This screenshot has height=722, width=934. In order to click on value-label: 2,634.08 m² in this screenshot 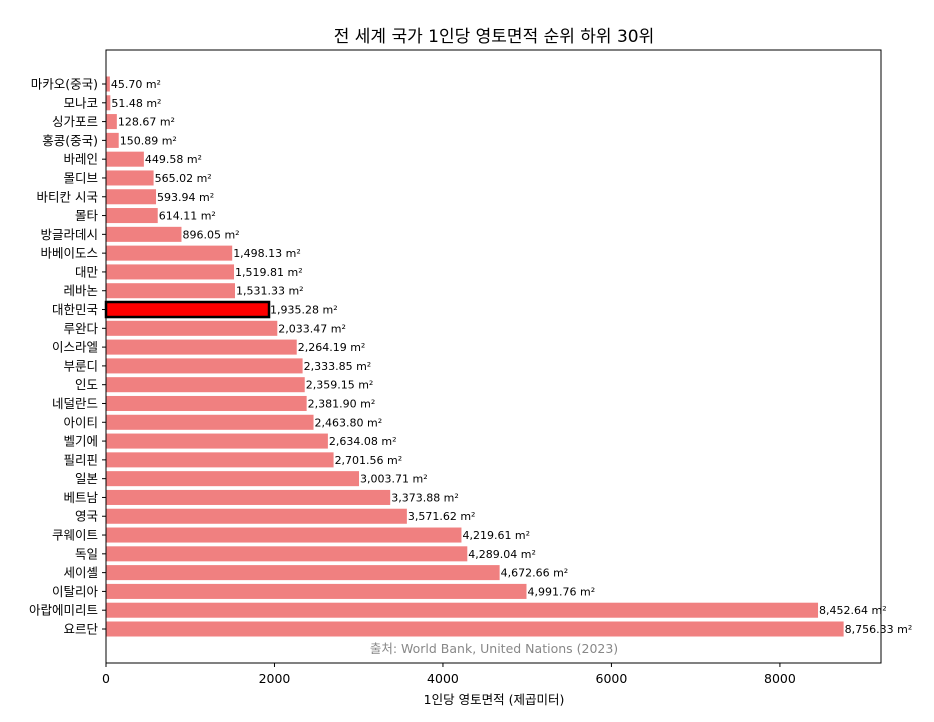, I will do `click(363, 441)`.